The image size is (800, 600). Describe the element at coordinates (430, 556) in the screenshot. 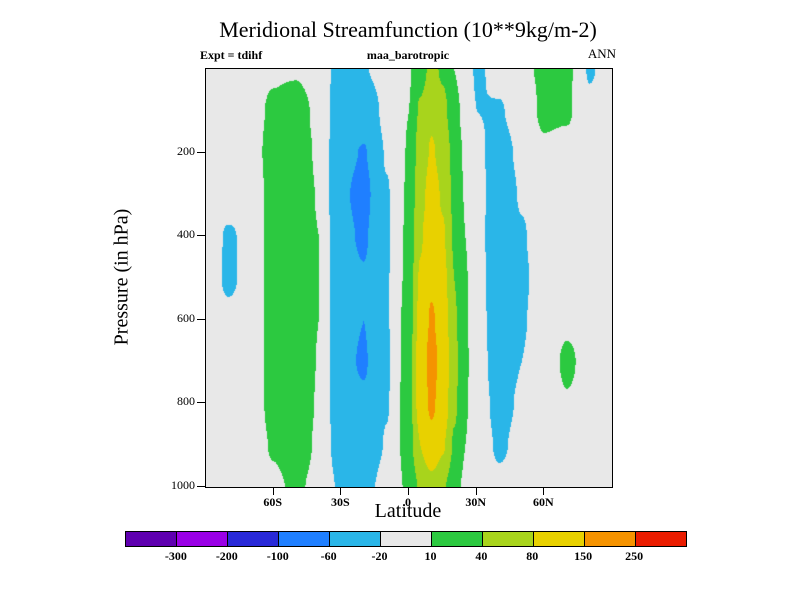

I see `colorbar-label: 10` at that location.